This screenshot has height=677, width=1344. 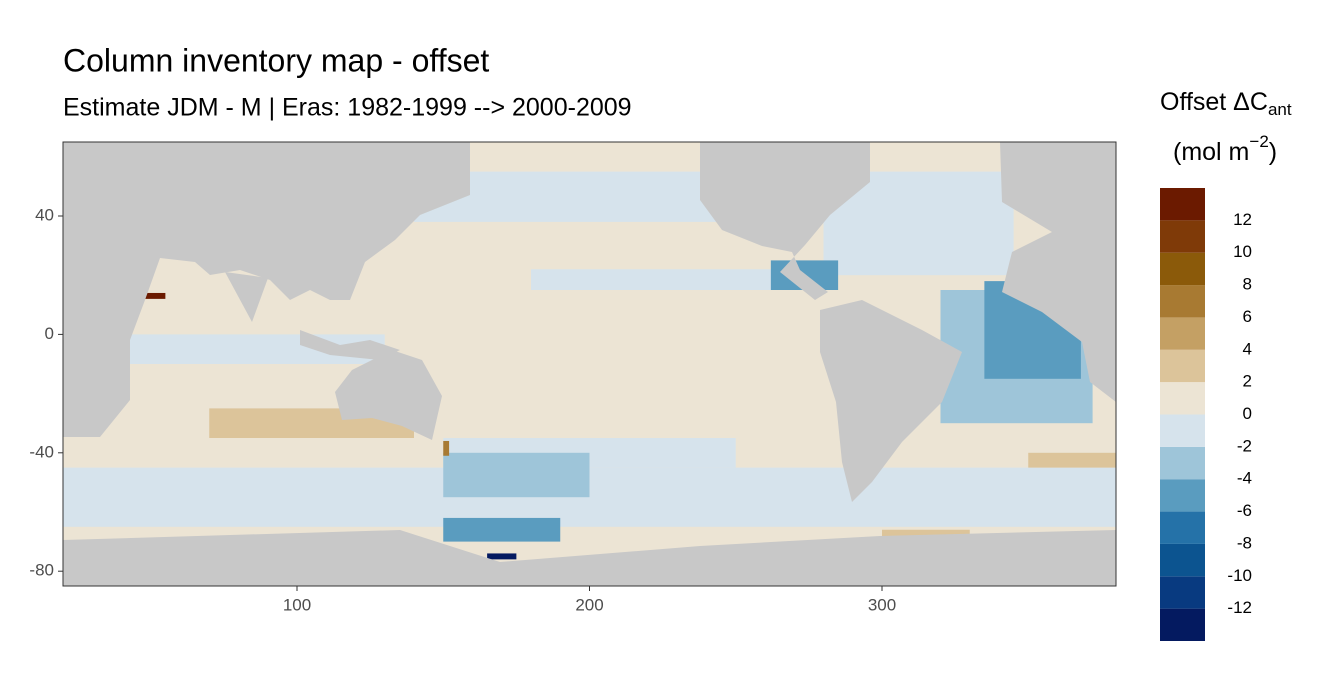 What do you see at coordinates (882, 604) in the screenshot?
I see `x-tick-label: 300` at bounding box center [882, 604].